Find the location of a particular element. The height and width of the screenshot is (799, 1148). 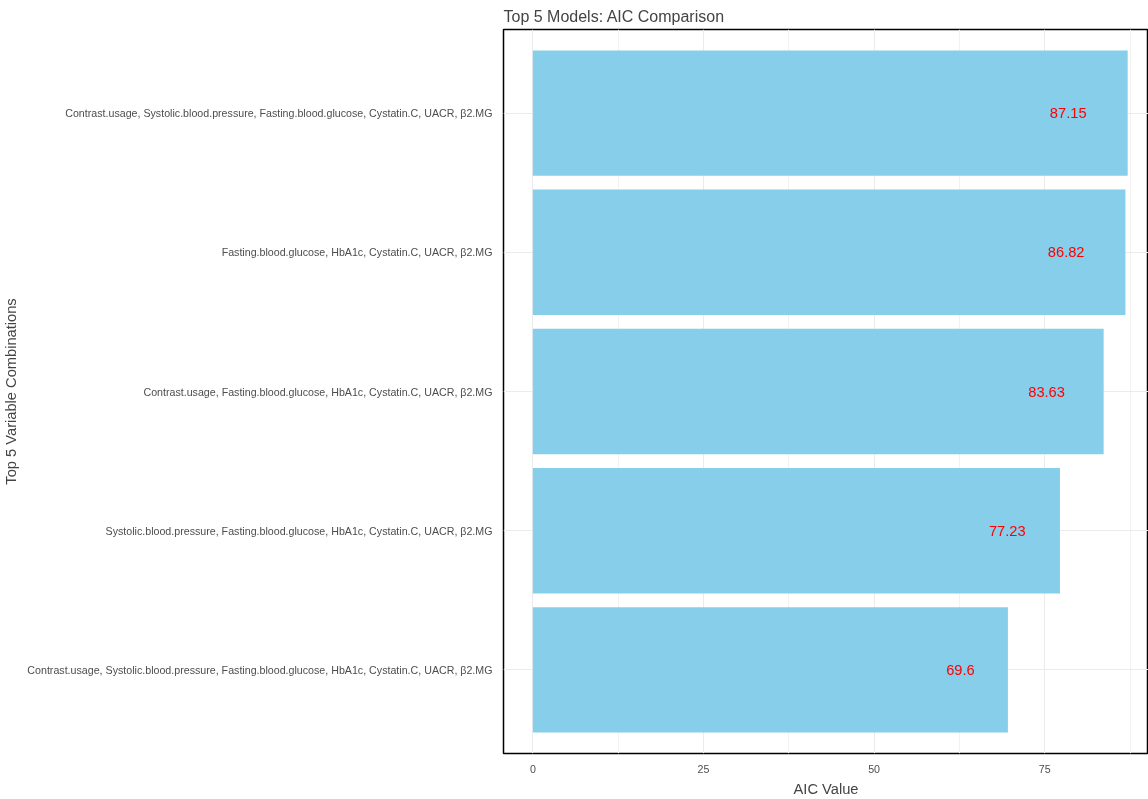

data-label: 83.63 is located at coordinates (1046, 391).